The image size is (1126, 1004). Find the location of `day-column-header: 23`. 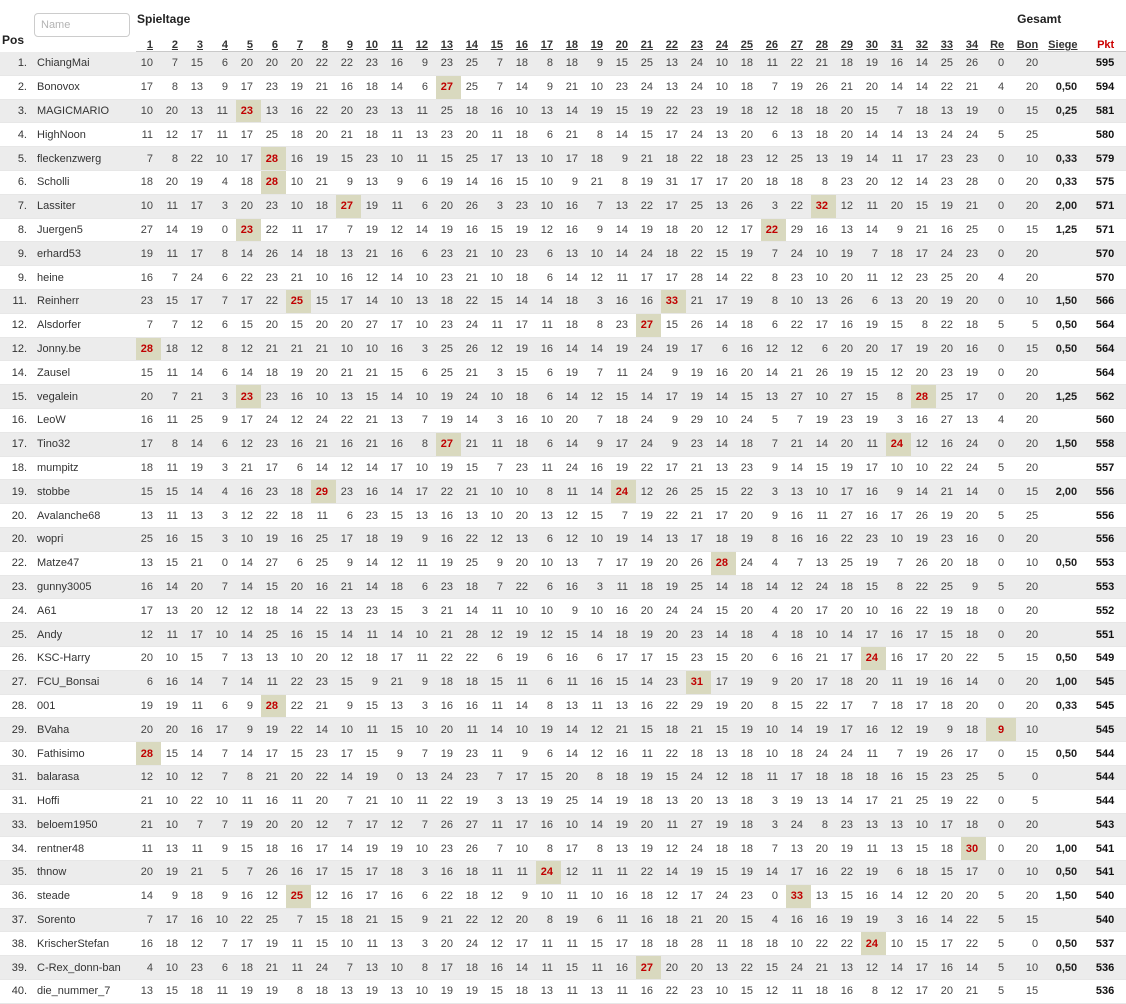

day-column-header: 23 is located at coordinates (698, 40).